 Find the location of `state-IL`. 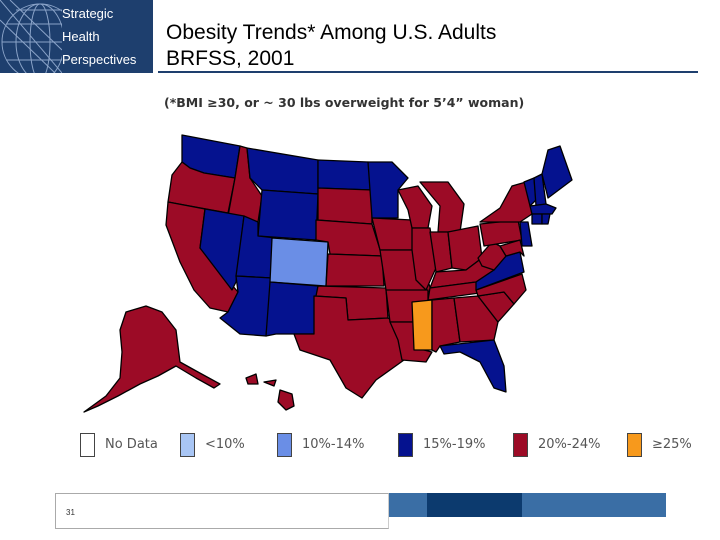

state-IL is located at coordinates (424, 259).